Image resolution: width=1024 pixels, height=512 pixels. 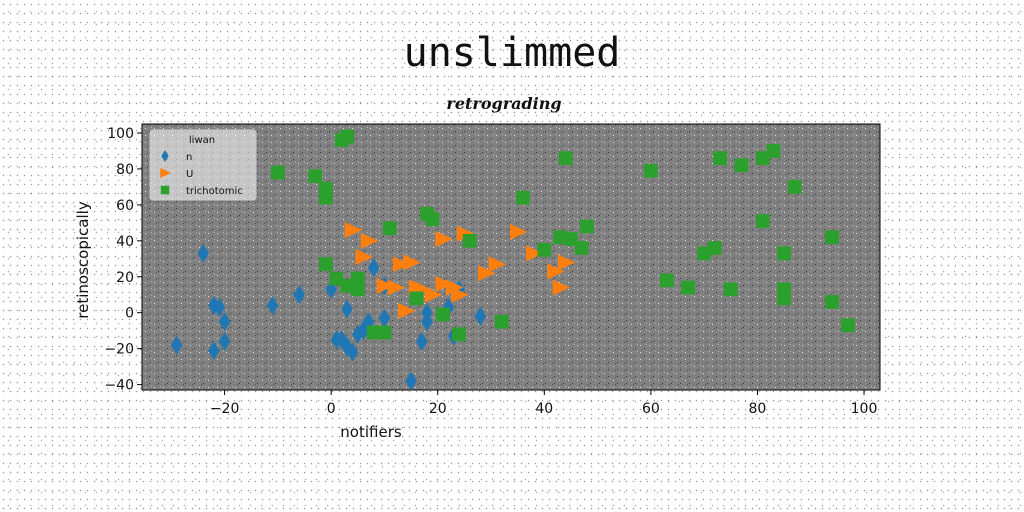 I want to click on y-tick-label: 20, so click(x=125, y=278).